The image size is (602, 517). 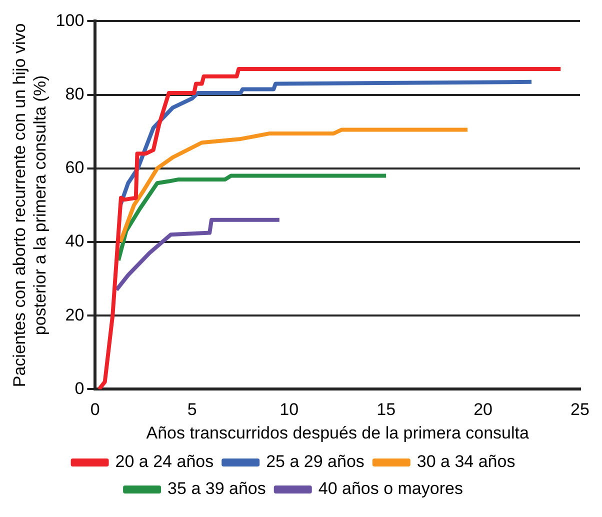 What do you see at coordinates (192, 410) in the screenshot?
I see `x-tick-label: 5` at bounding box center [192, 410].